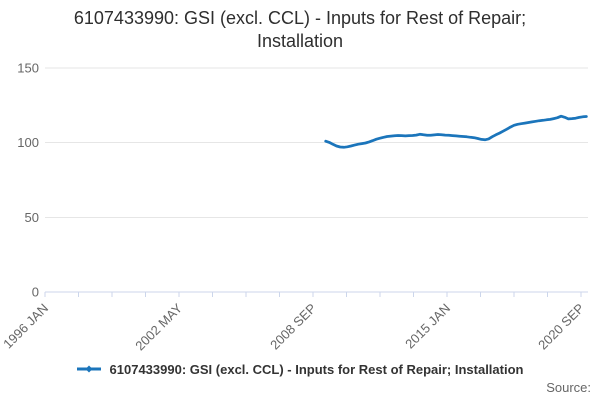 The height and width of the screenshot is (400, 600). What do you see at coordinates (427, 326) in the screenshot?
I see `x-axis-label: 2015 JAN` at bounding box center [427, 326].